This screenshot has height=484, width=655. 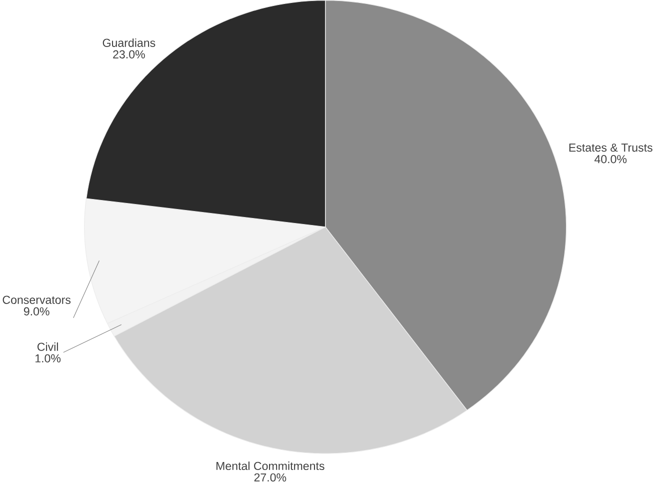 I want to click on slice-label: Conservators, so click(x=36, y=300).